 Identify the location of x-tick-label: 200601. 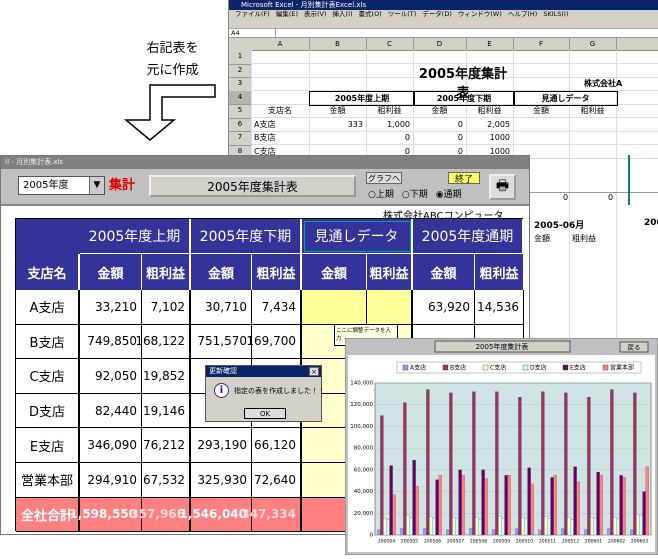
(593, 542).